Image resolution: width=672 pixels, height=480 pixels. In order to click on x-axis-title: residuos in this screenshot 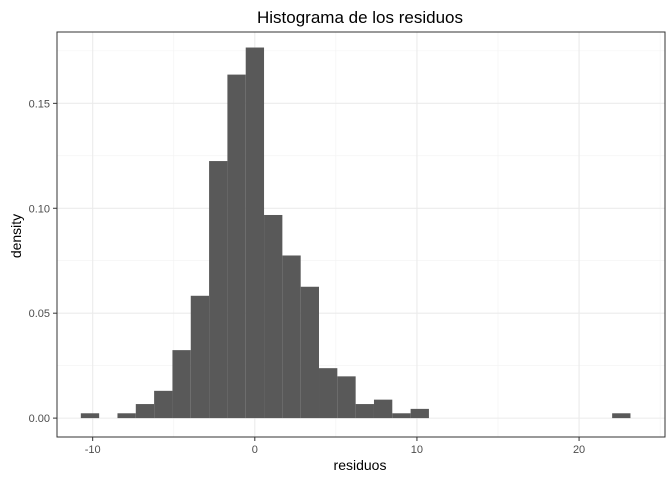, I will do `click(360, 465)`.